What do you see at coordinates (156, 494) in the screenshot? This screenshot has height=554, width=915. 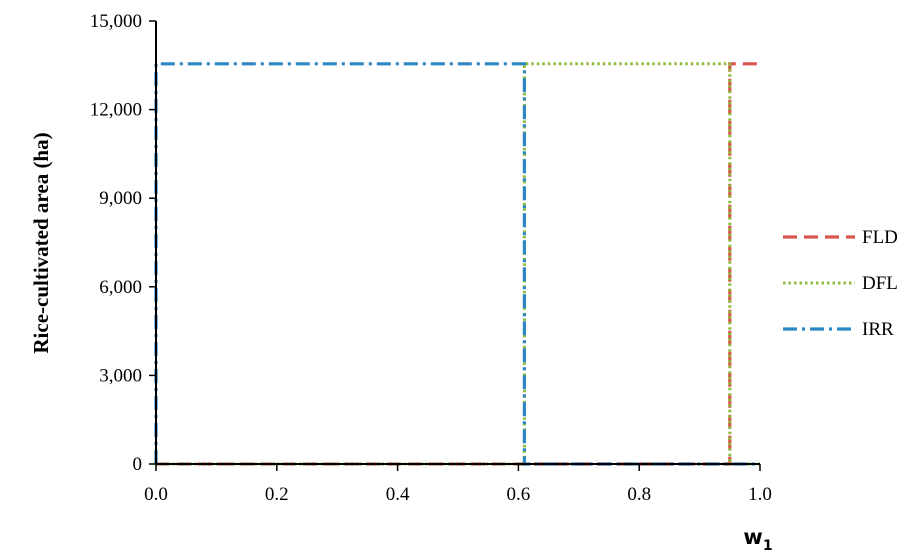 I see `x-tick-label: 0.0` at bounding box center [156, 494].